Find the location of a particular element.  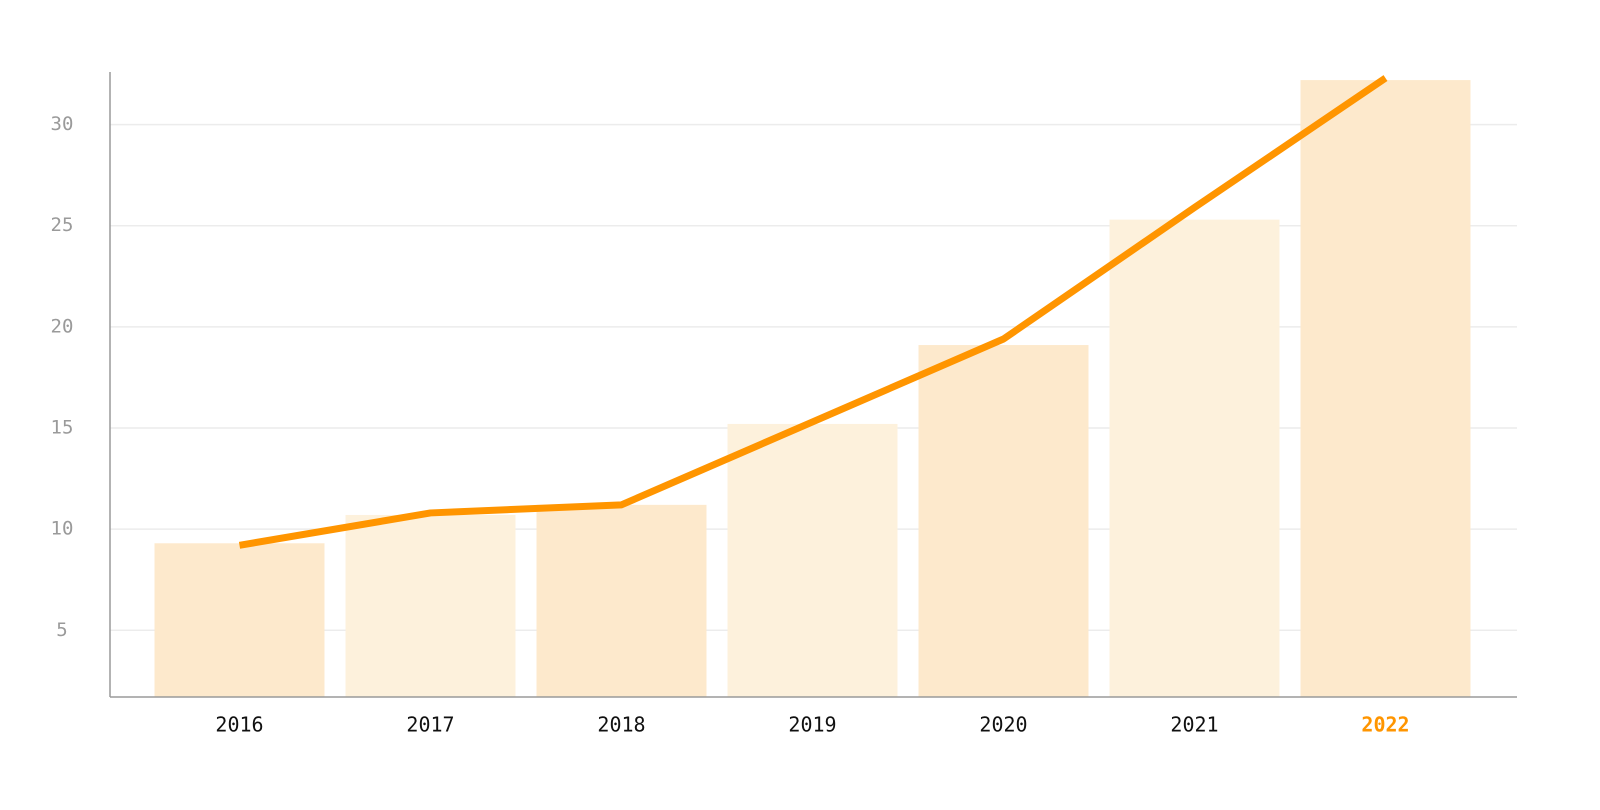

y-tick-label: 5 is located at coordinates (61, 630).